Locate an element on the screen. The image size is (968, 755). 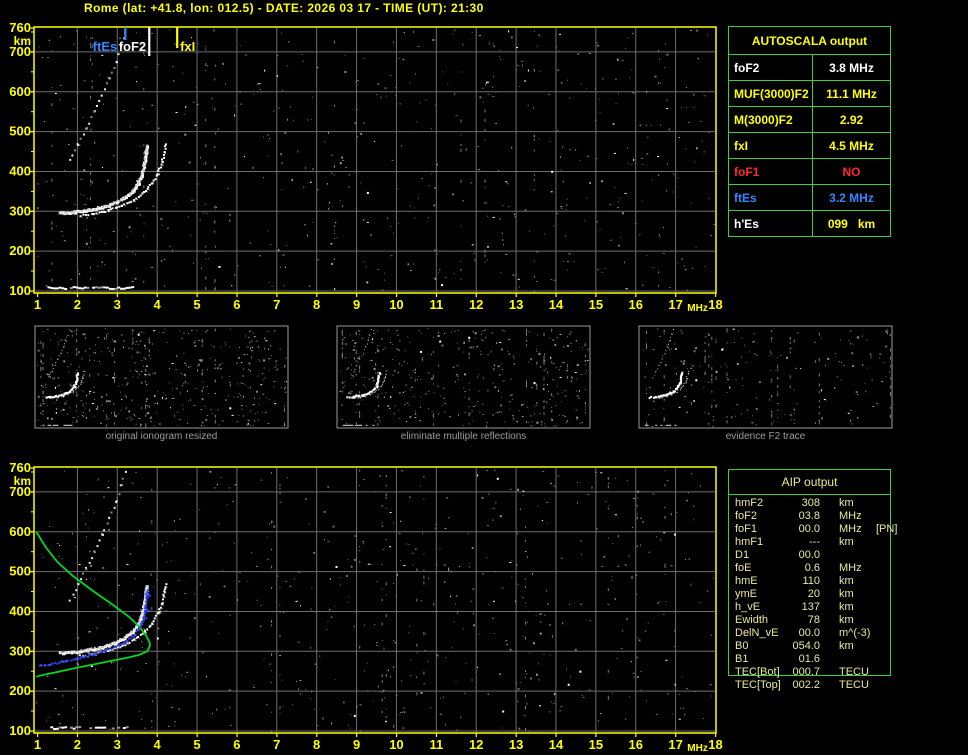
aip-row-b1: B1 01.6 is located at coordinates (818, 659).